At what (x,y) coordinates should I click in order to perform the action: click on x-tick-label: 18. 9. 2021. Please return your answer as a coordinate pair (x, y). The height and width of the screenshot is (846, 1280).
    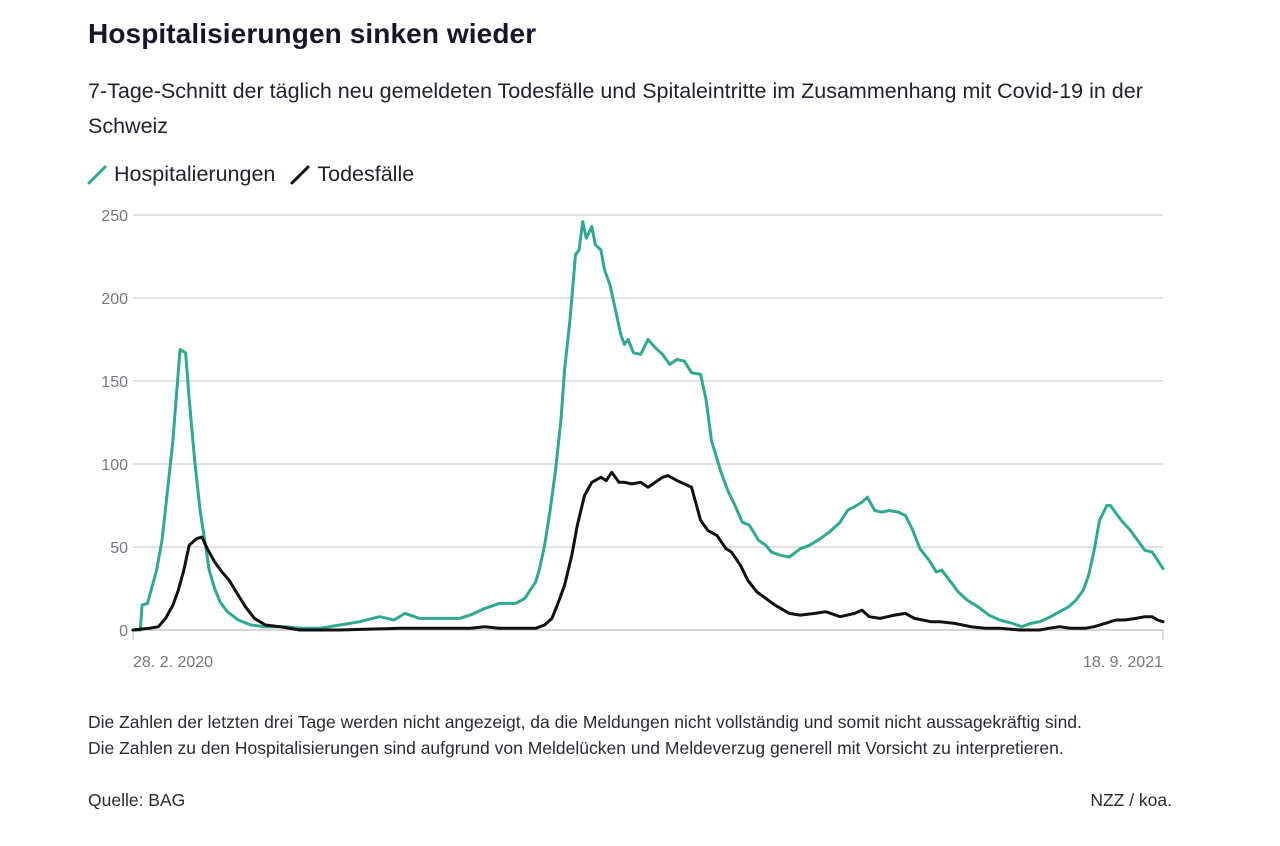
    Looking at the image, I should click on (1123, 662).